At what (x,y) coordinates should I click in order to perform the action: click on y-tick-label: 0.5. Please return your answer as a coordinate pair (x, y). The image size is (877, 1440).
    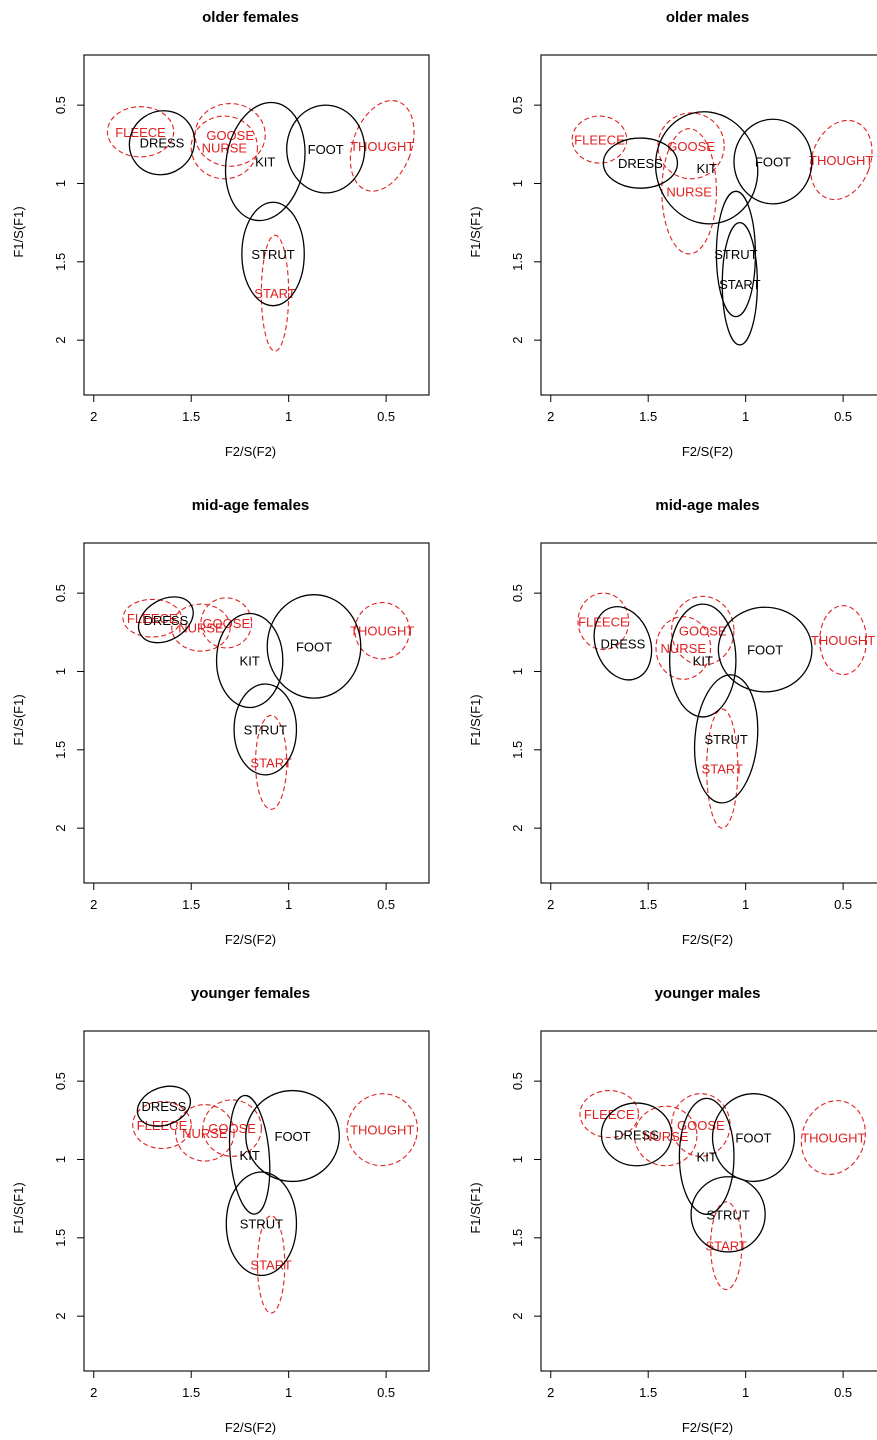
    Looking at the image, I should click on (60, 1081).